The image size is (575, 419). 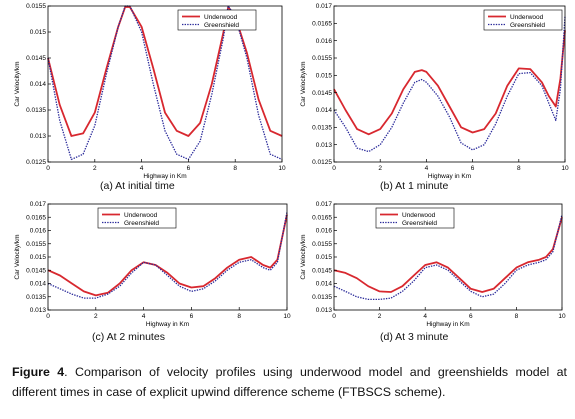 What do you see at coordinates (128, 337) in the screenshot?
I see `chart-c-caption: (c) At 2 minutes` at bounding box center [128, 337].